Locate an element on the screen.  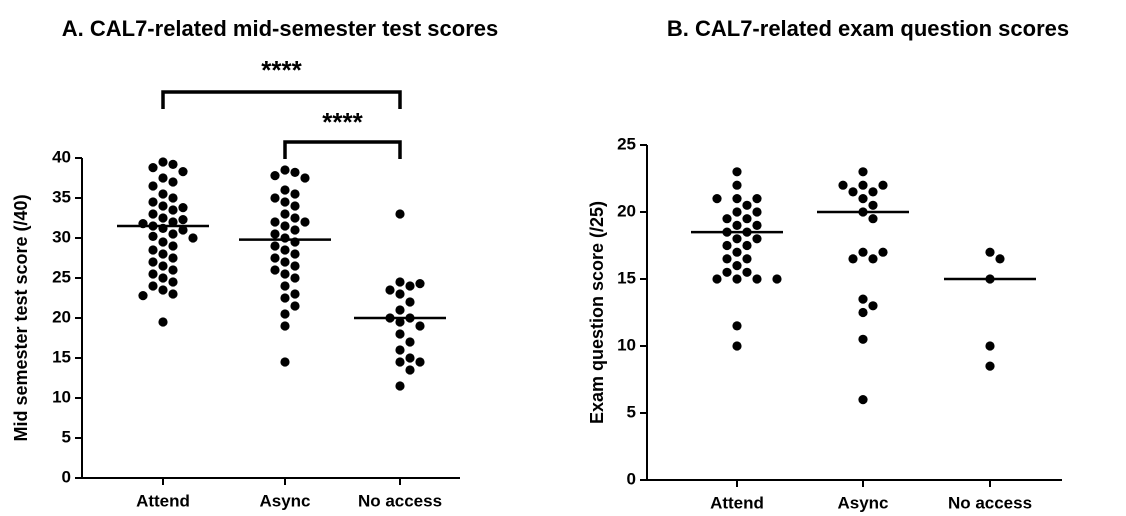
y-tick-label: 40 is located at coordinates (61, 156).